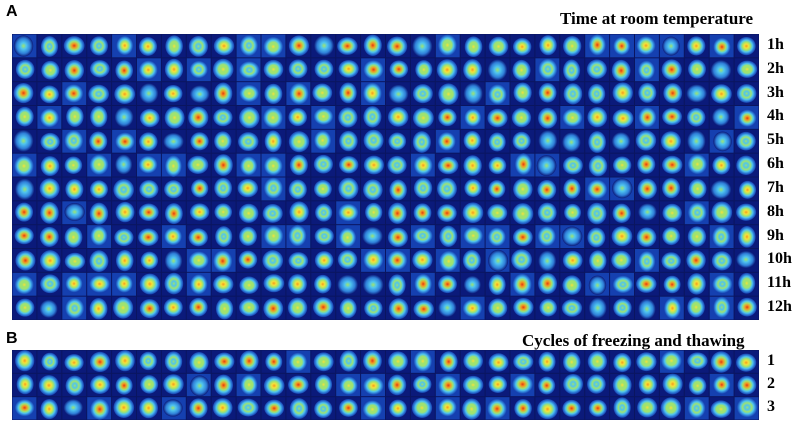  What do you see at coordinates (779, 307) in the screenshot?
I see `row-label: 12h` at bounding box center [779, 307].